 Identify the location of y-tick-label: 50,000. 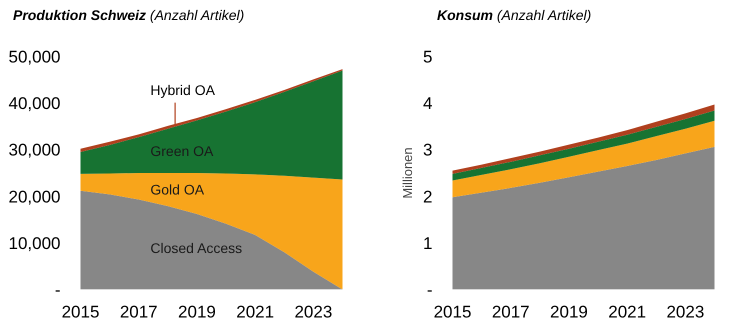
(34, 57).